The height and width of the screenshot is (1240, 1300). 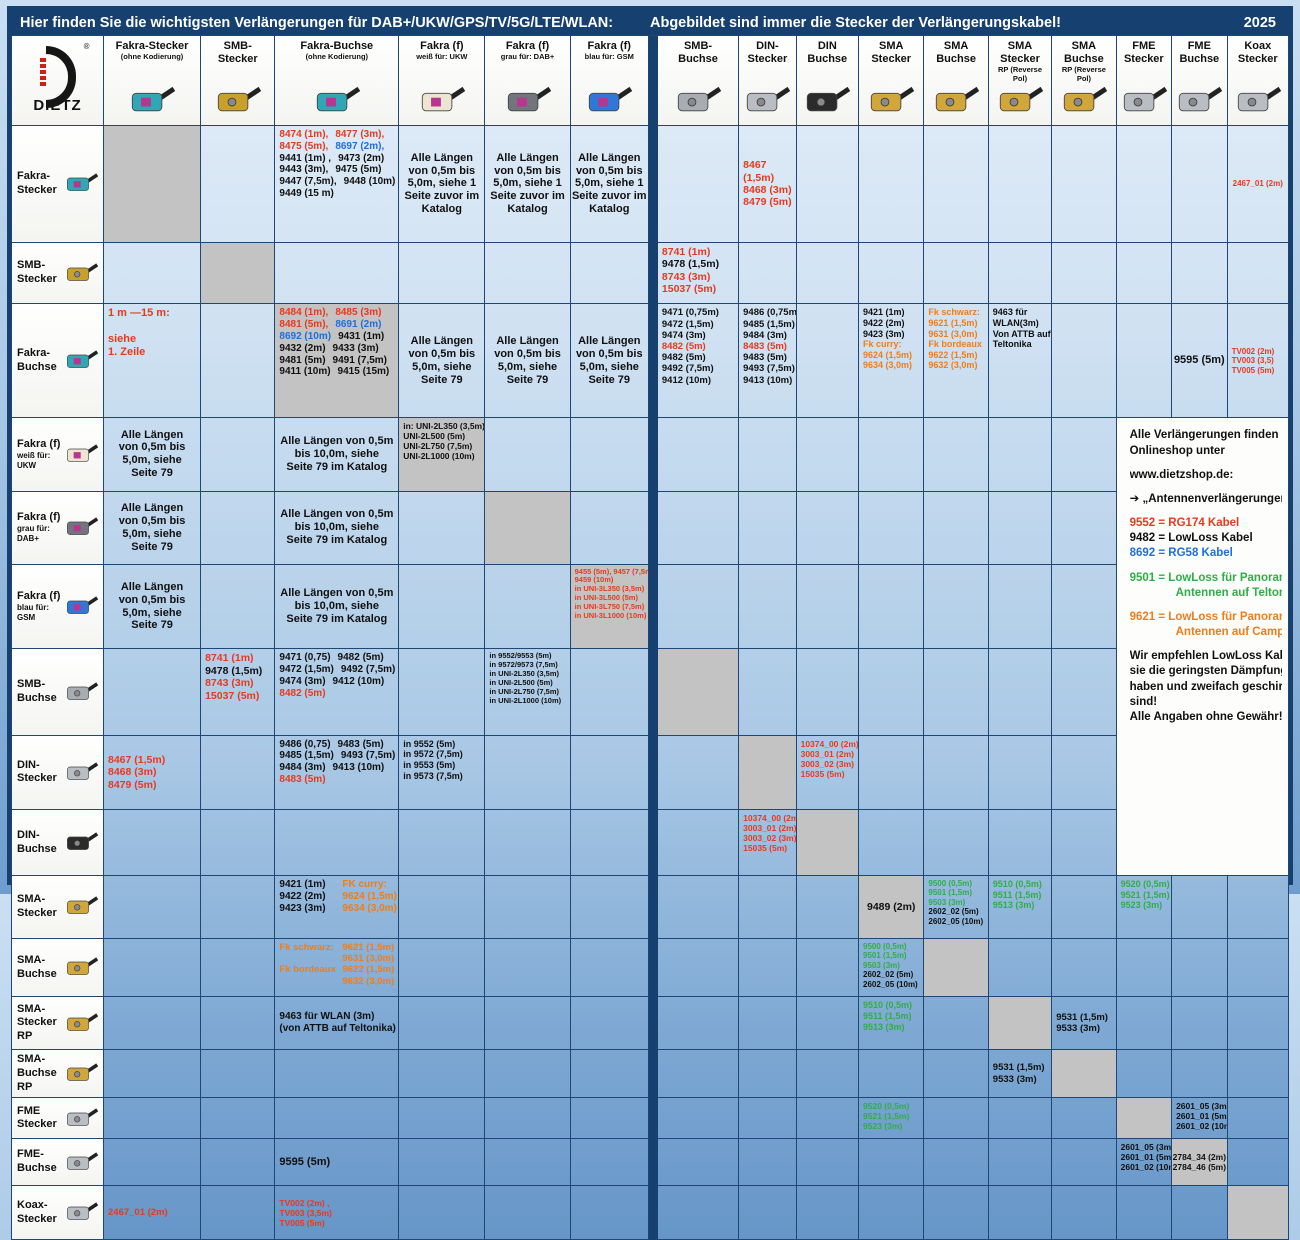 What do you see at coordinates (442, 843) in the screenshot?
I see `cell-din-buchse-x-fakra-f-ukw` at bounding box center [442, 843].